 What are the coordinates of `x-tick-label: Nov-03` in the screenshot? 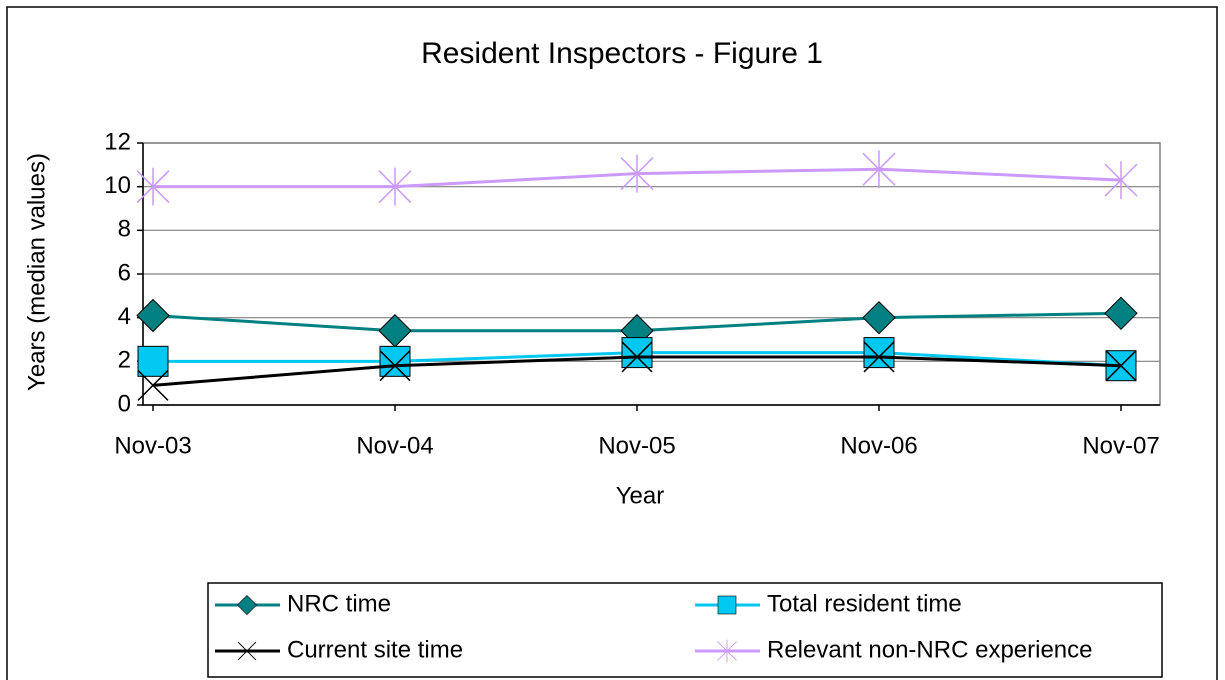 It's located at (152, 445).